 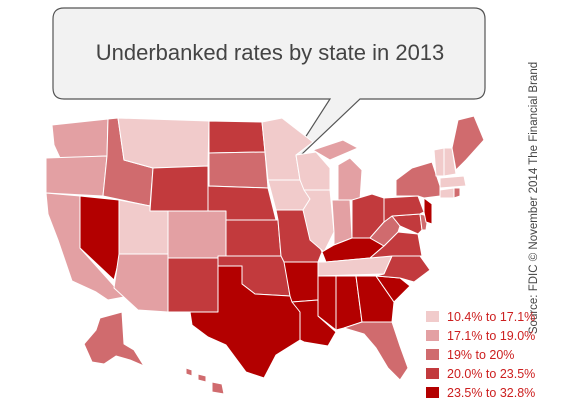 I want to click on legend-item: 17.1% to 19.0%, so click(x=480, y=335).